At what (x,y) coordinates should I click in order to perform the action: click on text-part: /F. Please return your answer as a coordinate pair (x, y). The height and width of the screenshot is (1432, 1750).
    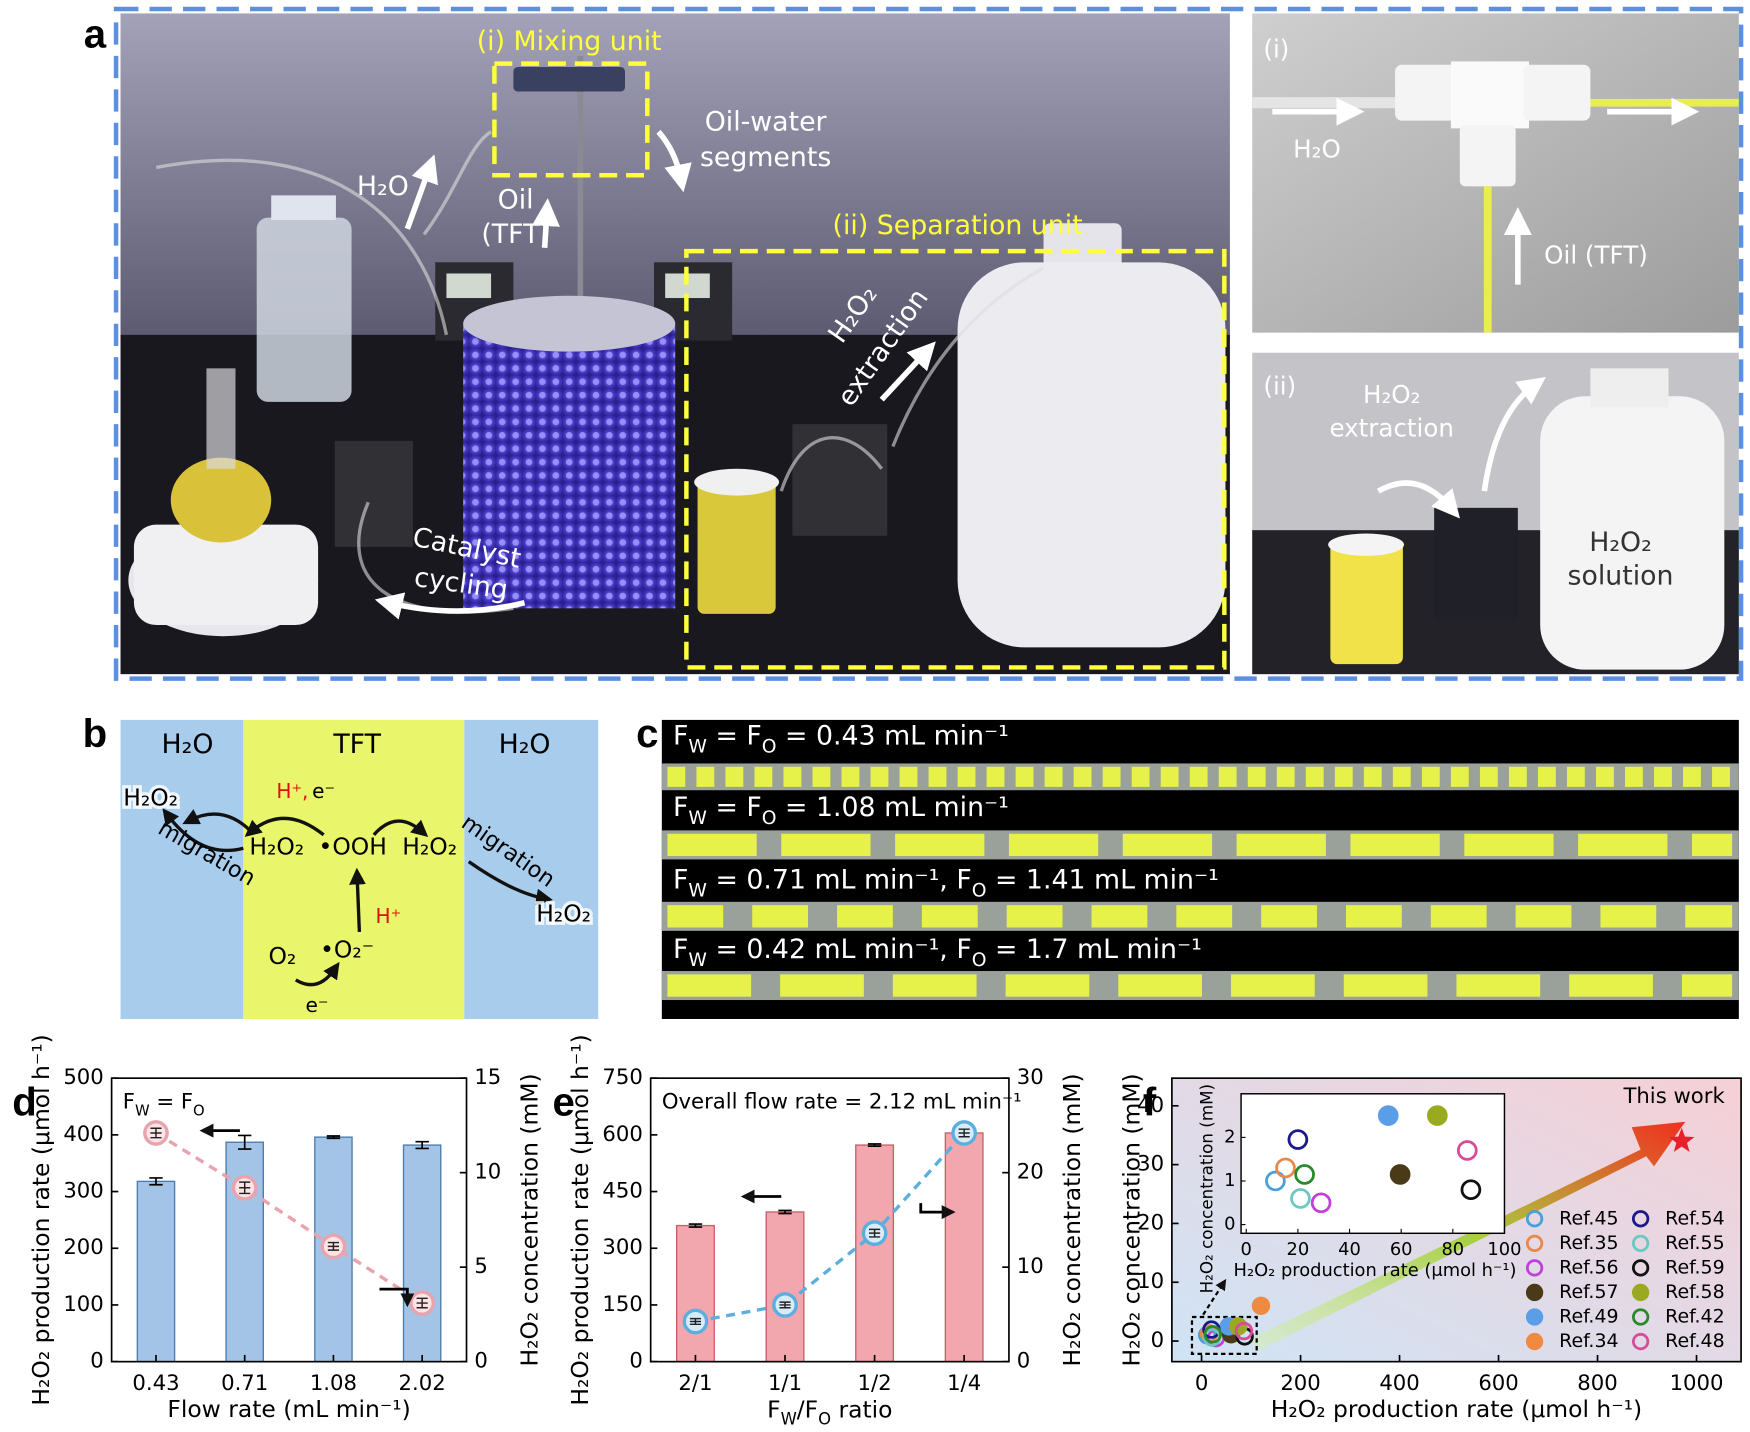
    Looking at the image, I should click on (807, 1409).